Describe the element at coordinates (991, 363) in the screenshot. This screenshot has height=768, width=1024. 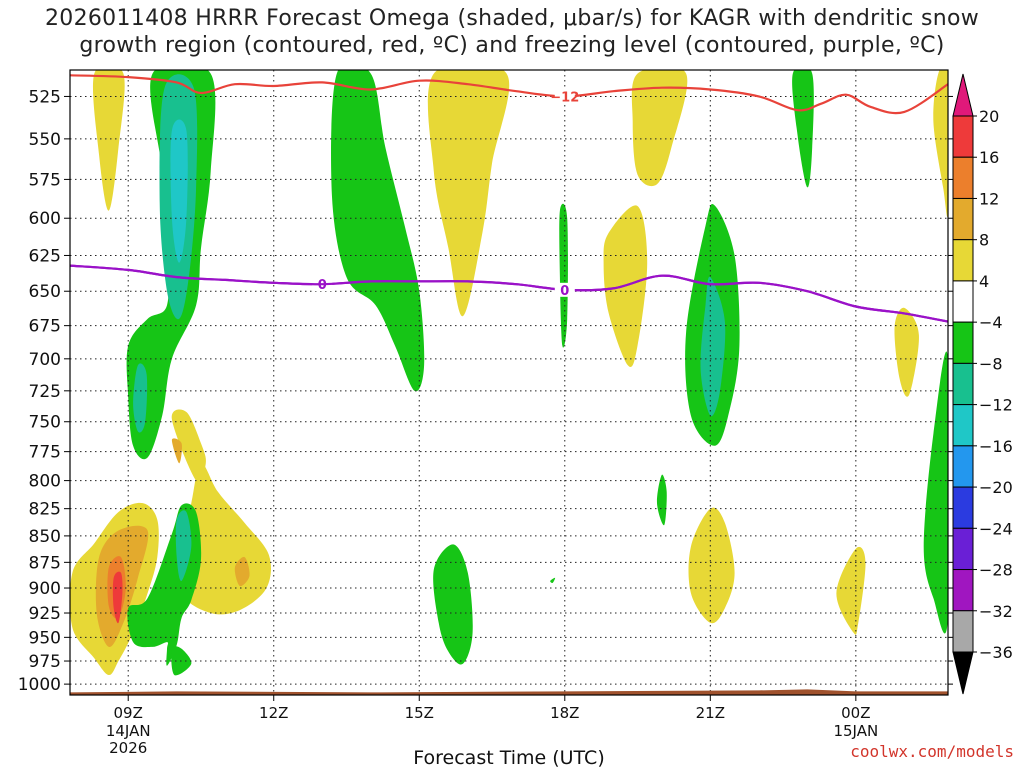
I see `colorbar-label-6: −8` at that location.